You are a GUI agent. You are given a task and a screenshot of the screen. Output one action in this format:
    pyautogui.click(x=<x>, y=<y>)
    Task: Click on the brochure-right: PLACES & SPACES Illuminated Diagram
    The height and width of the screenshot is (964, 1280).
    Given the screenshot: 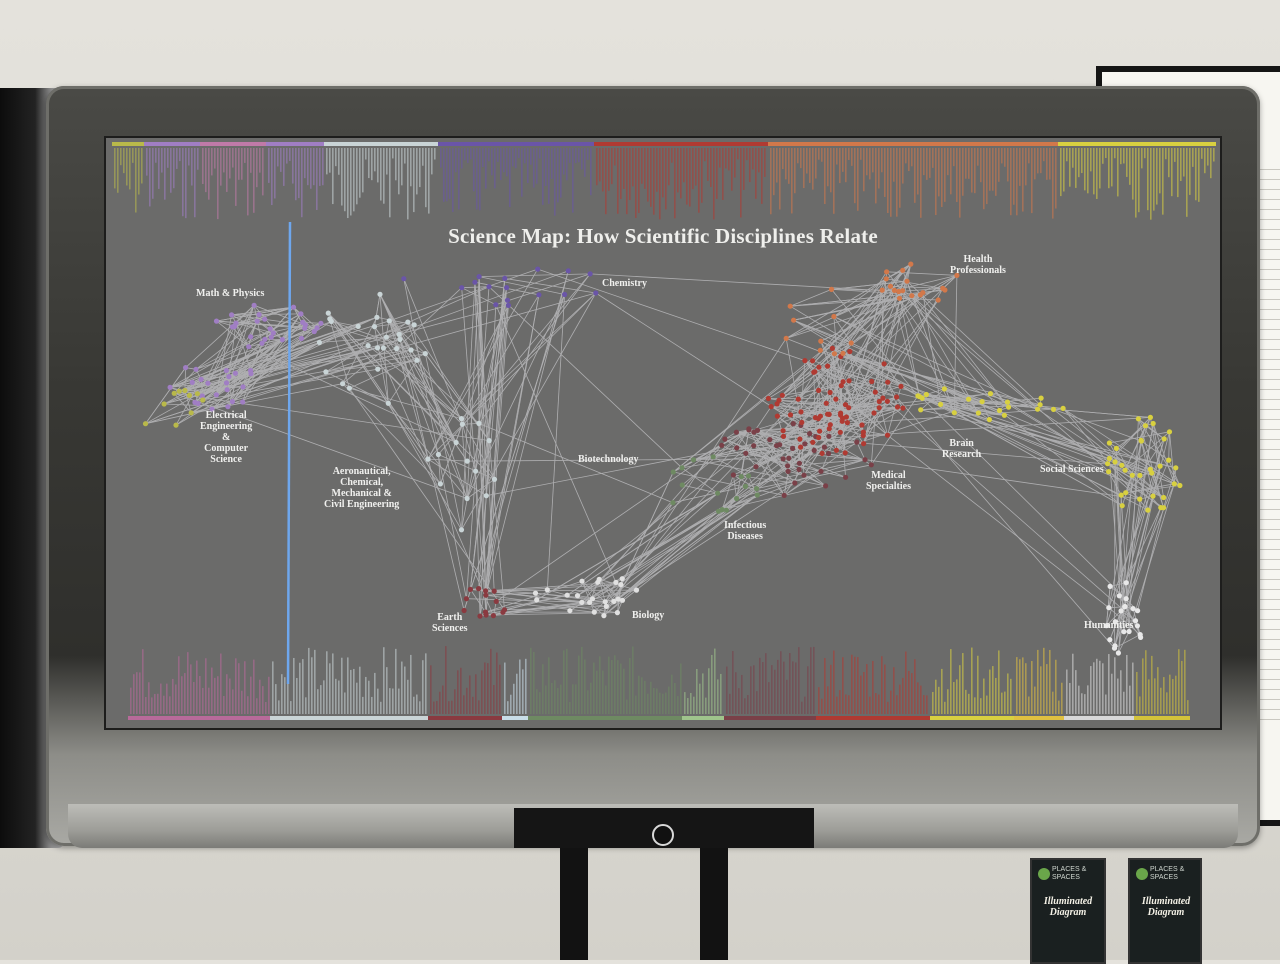 What is the action you would take?
    pyautogui.click(x=1165, y=911)
    